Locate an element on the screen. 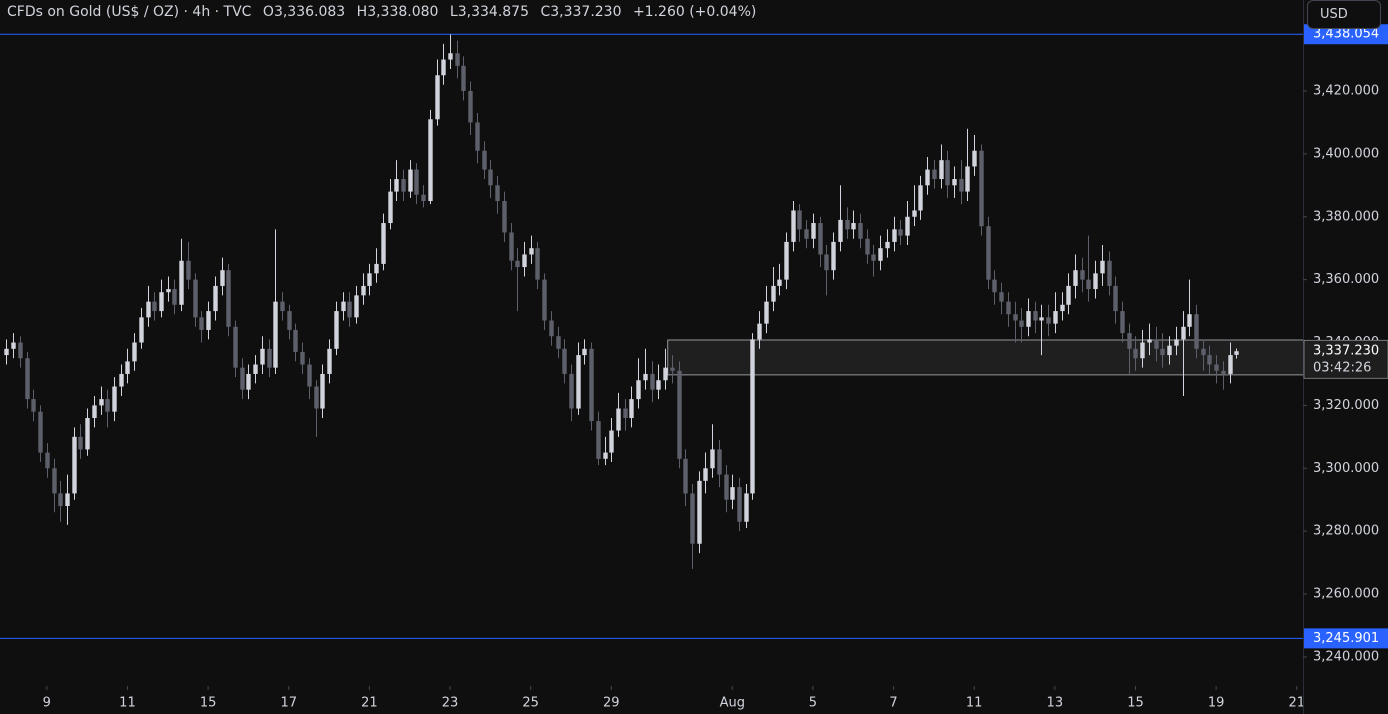  x-tick-label: 17 is located at coordinates (288, 703).